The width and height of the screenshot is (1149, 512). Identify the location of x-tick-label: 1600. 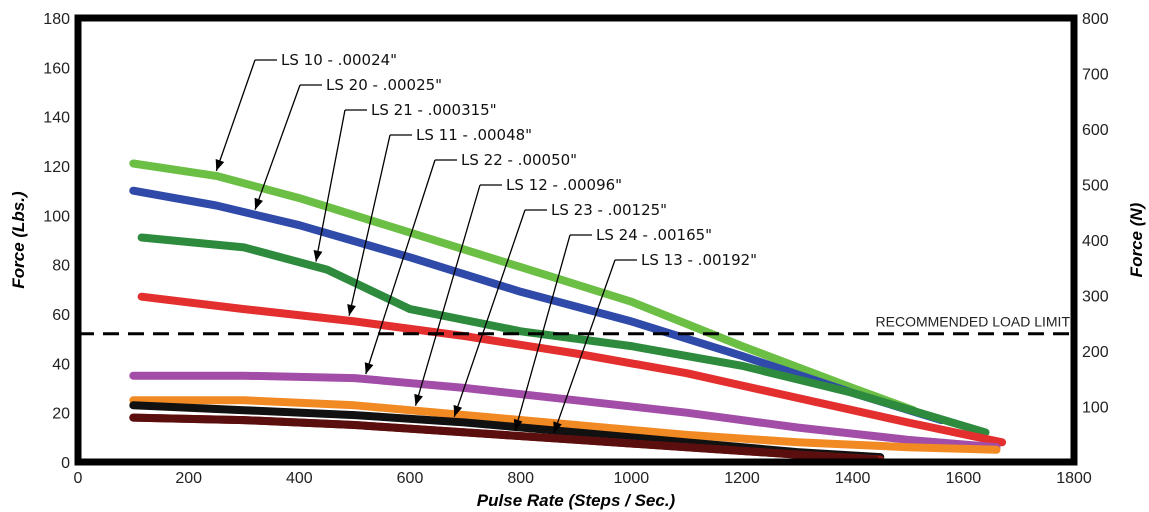
(964, 478).